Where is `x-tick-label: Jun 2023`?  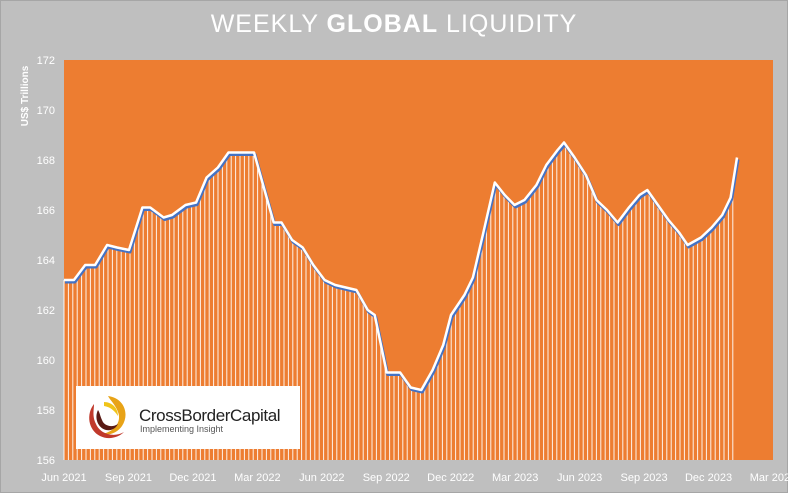 x-tick-label: Jun 2023 is located at coordinates (579, 478).